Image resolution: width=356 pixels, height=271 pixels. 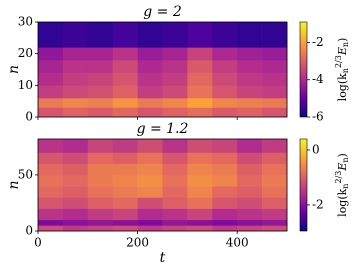 I want to click on y-tick-label: 50, so click(x=25, y=174).